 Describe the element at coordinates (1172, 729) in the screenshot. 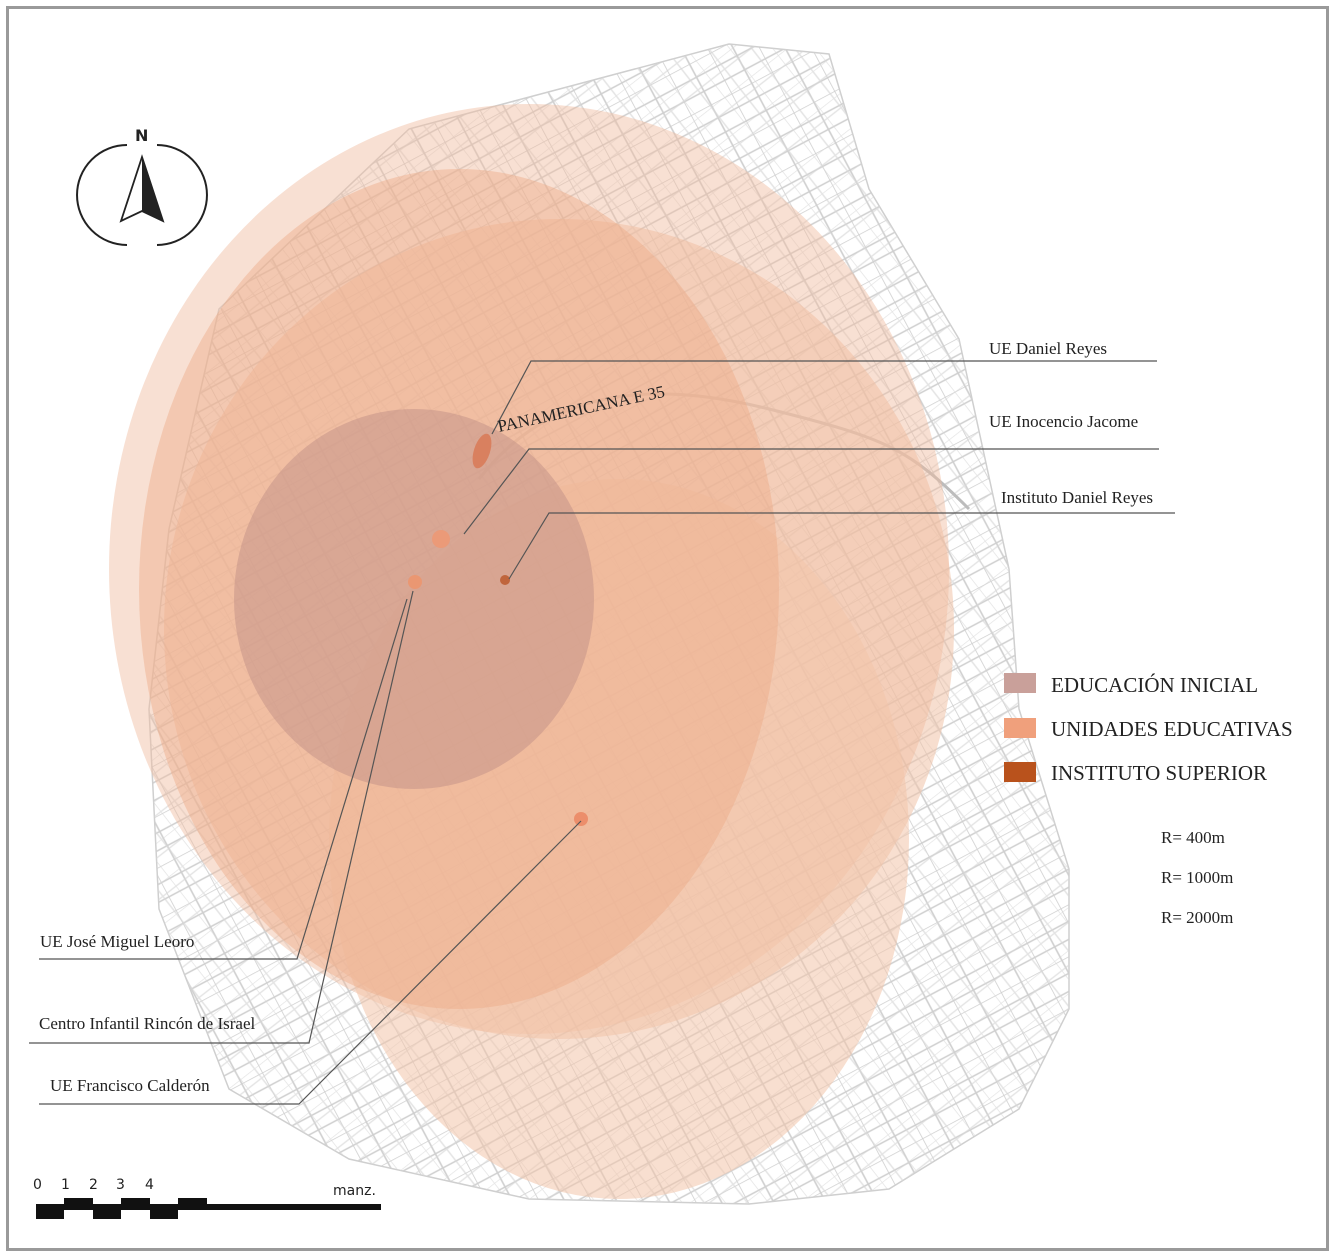

I see `legend-label-units: UNIDADES EDUCATIVAS` at that location.